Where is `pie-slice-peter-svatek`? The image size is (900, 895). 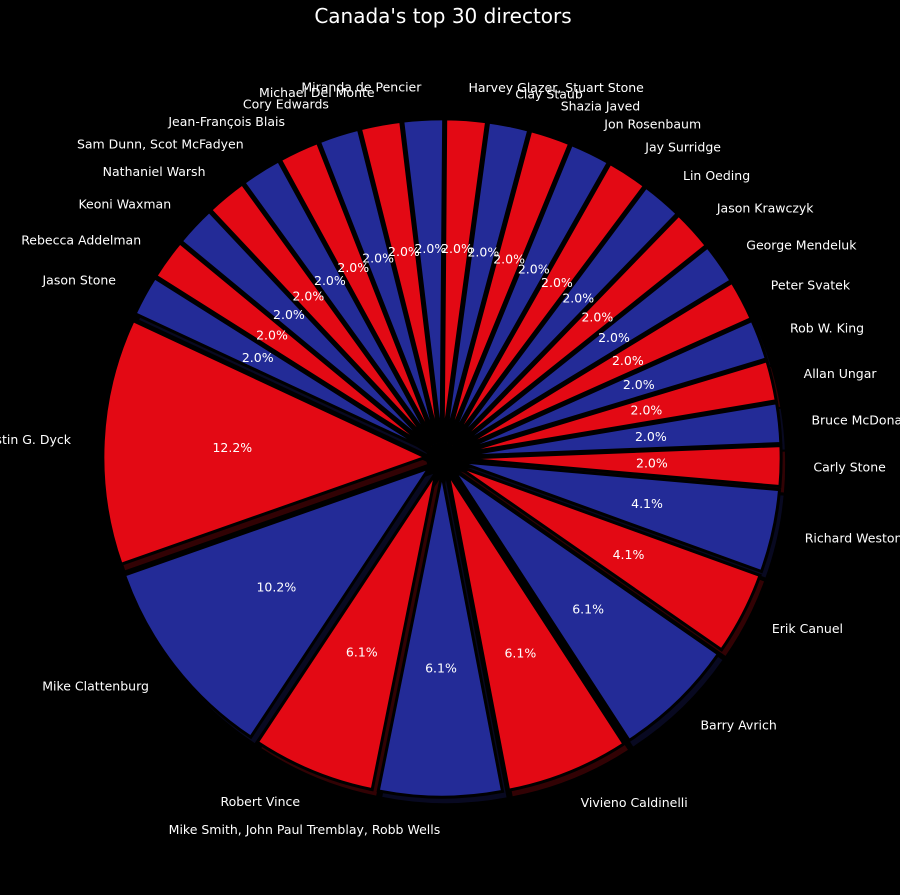 pie-slice-peter-svatek is located at coordinates (604, 366).